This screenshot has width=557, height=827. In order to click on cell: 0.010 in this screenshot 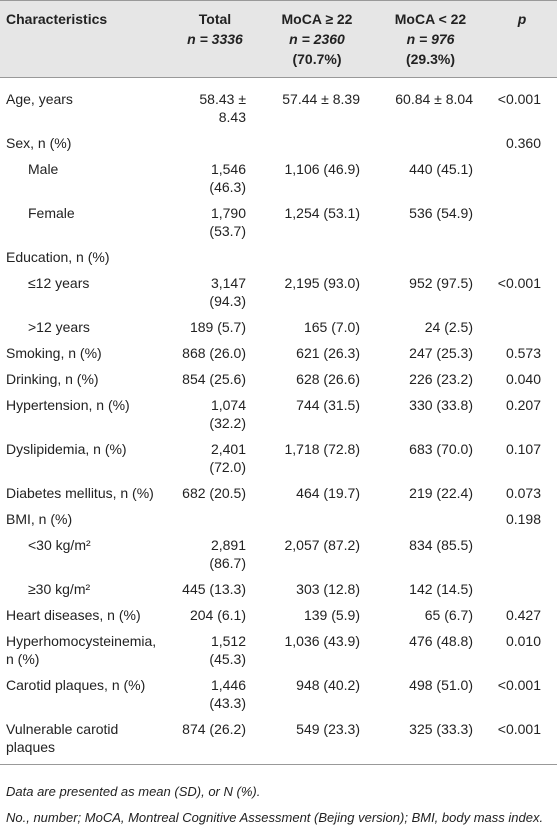, I will do `click(523, 641)`.